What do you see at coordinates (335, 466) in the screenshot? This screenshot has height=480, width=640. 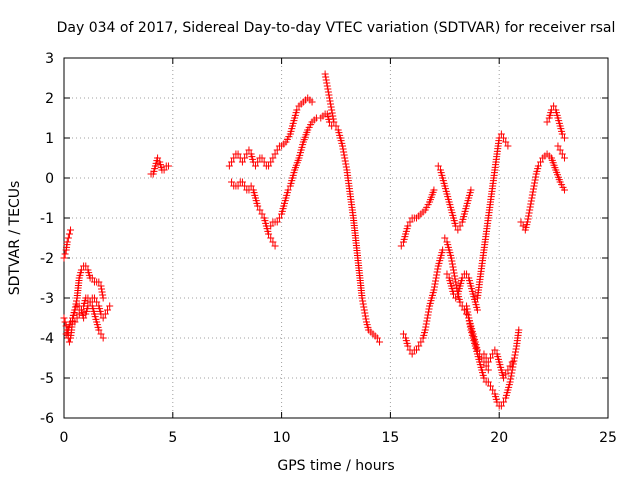 I see `x-axis-label: GPS time / hours` at bounding box center [335, 466].